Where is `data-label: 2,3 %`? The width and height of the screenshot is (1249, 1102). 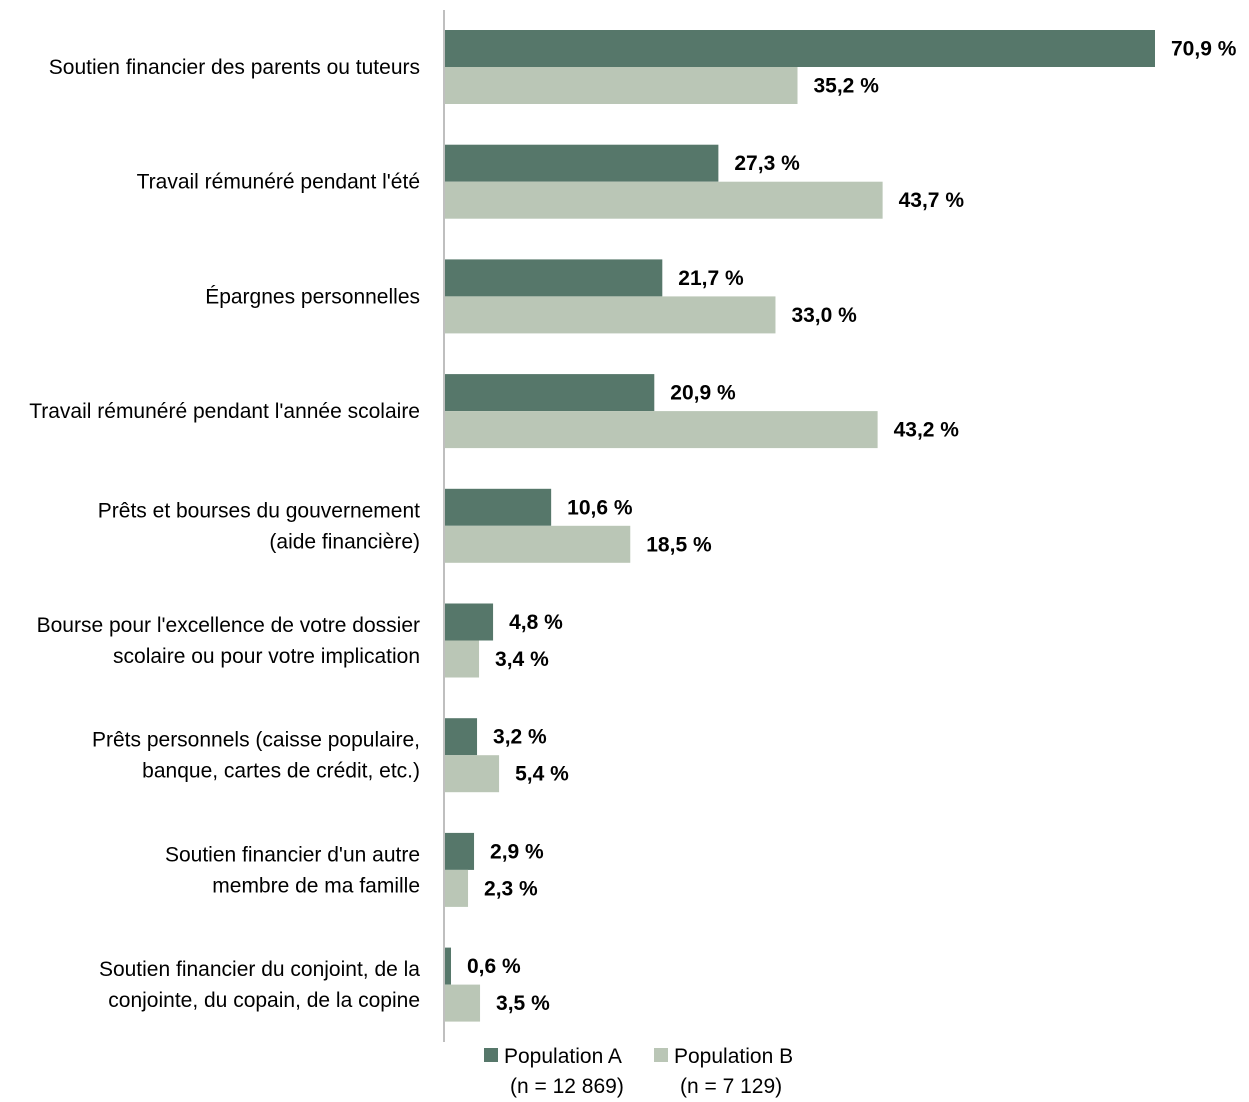 data-label: 2,3 % is located at coordinates (511, 888).